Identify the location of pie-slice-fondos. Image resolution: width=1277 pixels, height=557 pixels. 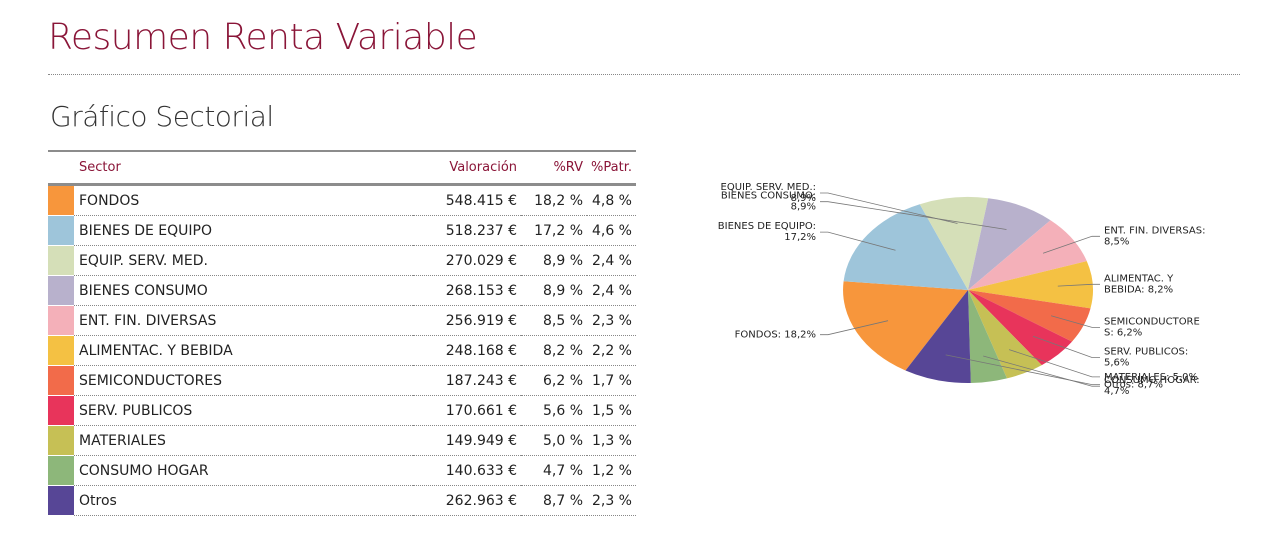
(905, 326).